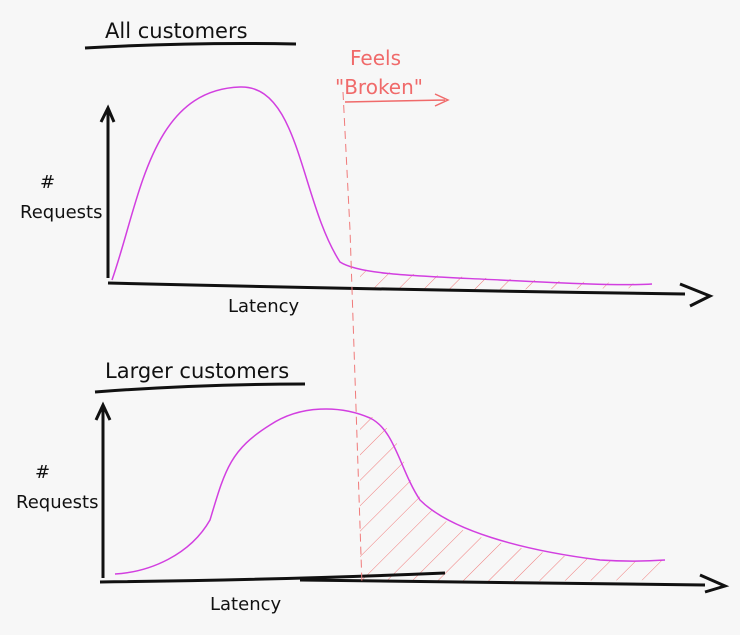  I want to click on threshold-line, so click(352, 338).